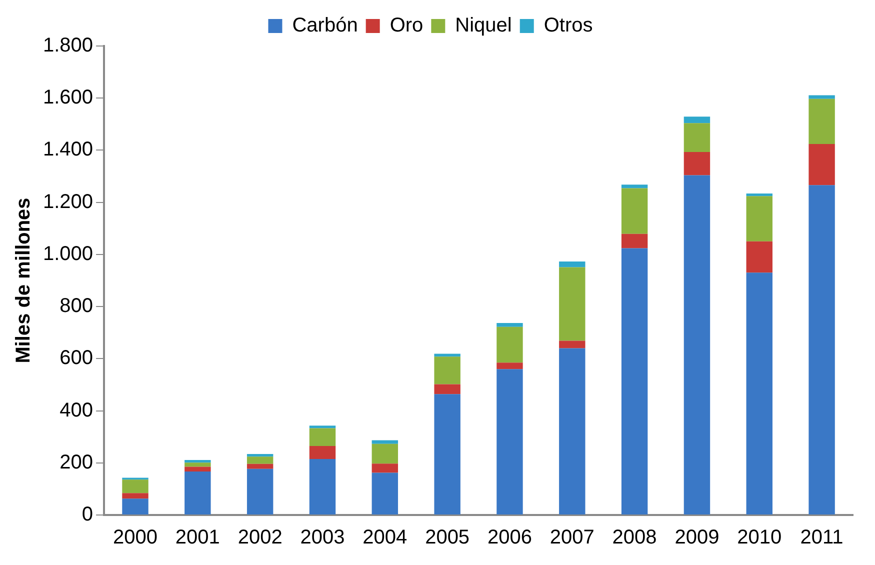 The image size is (875, 565). Describe the element at coordinates (407, 25) in the screenshot. I see `legend-label: Oro` at that location.